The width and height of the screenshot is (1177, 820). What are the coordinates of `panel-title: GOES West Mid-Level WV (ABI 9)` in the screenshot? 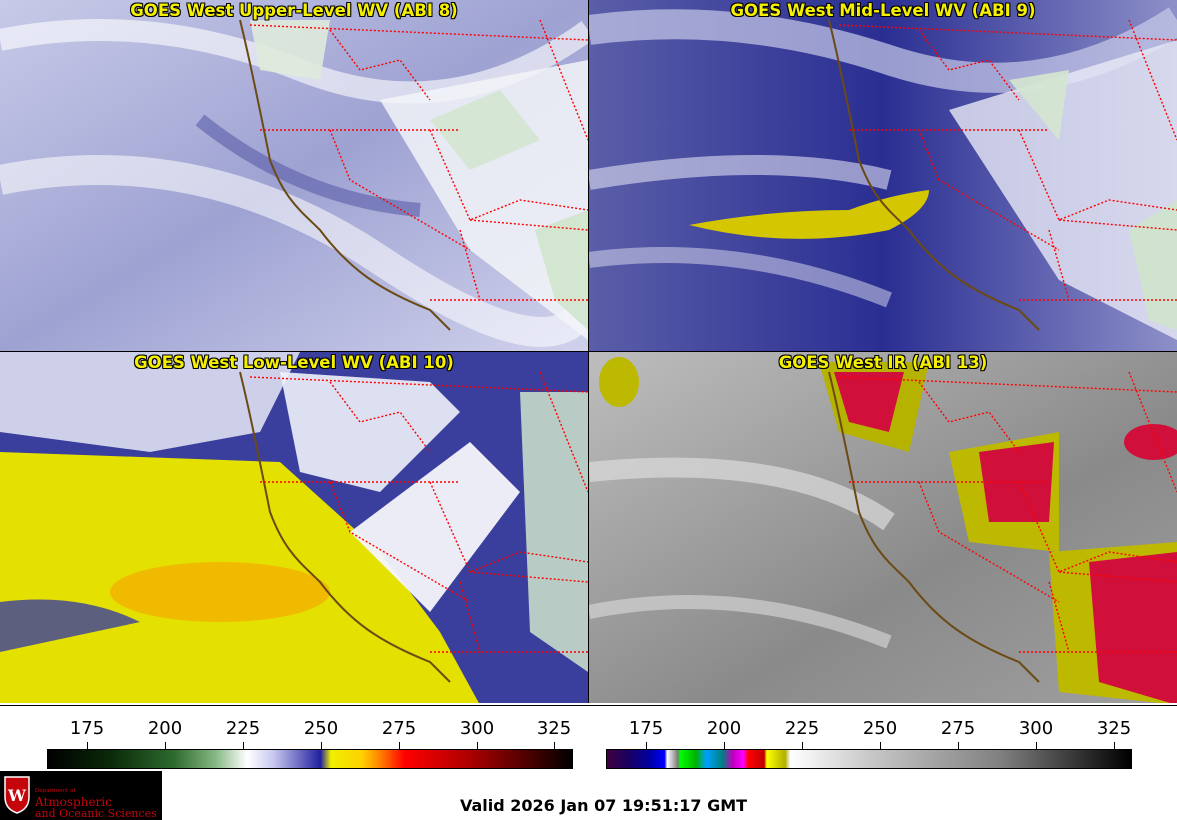 It's located at (883, 10).